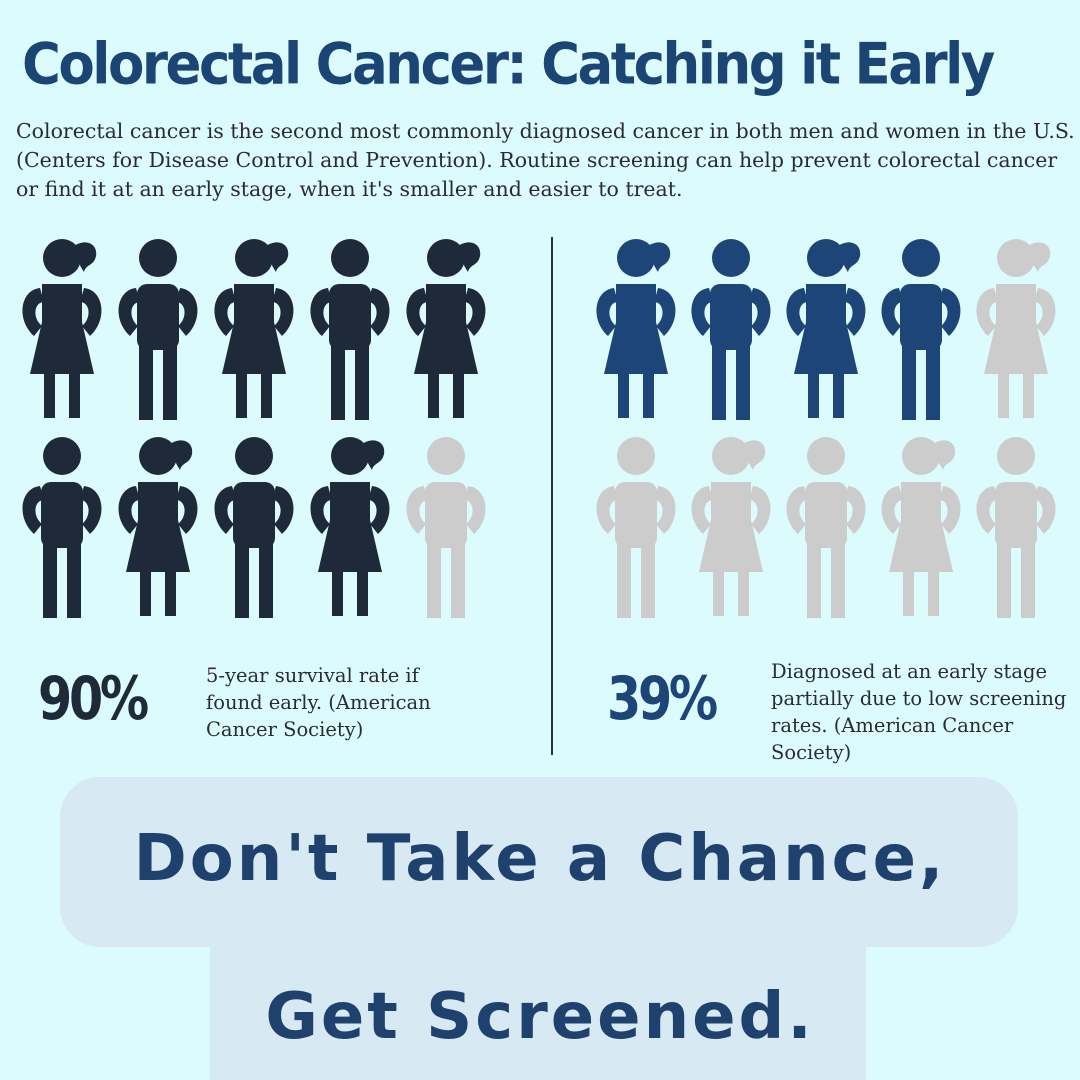 This screenshot has height=1080, width=1080. What do you see at coordinates (540, 1017) in the screenshot?
I see `cta-line-2: Get Screened.` at bounding box center [540, 1017].